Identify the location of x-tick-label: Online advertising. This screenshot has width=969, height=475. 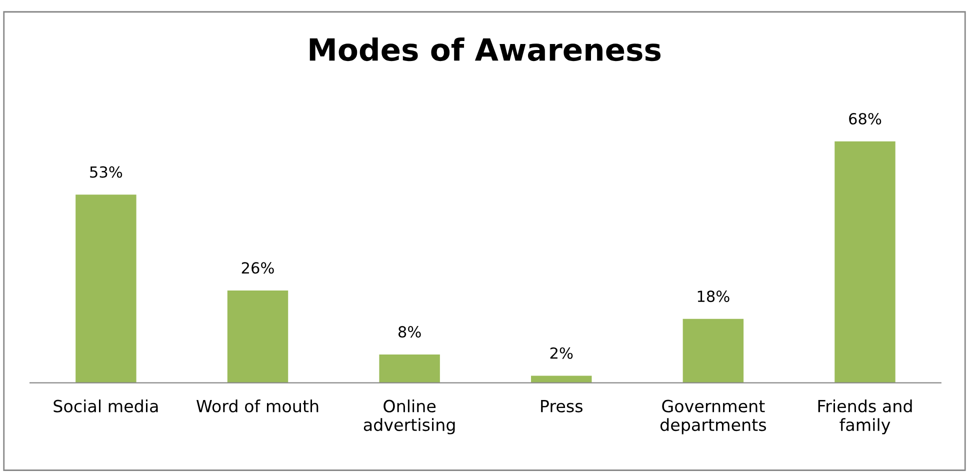
(409, 417).